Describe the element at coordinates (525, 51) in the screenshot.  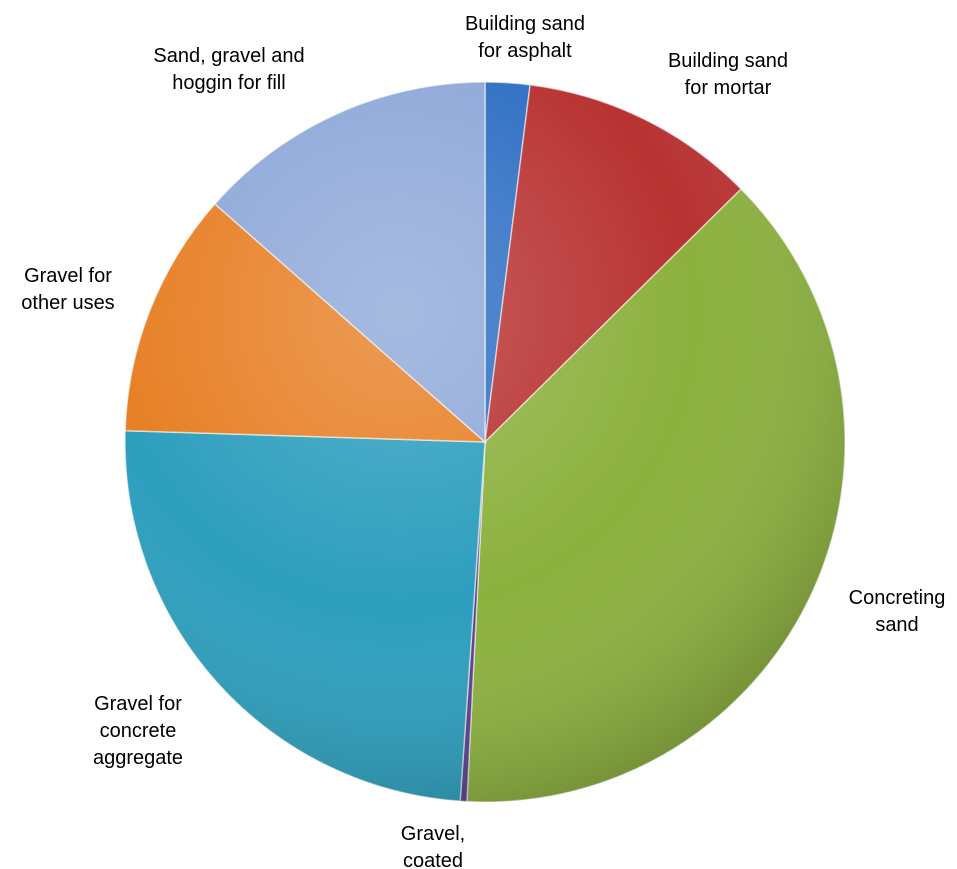
I see `slice-label-line: for asphalt` at that location.